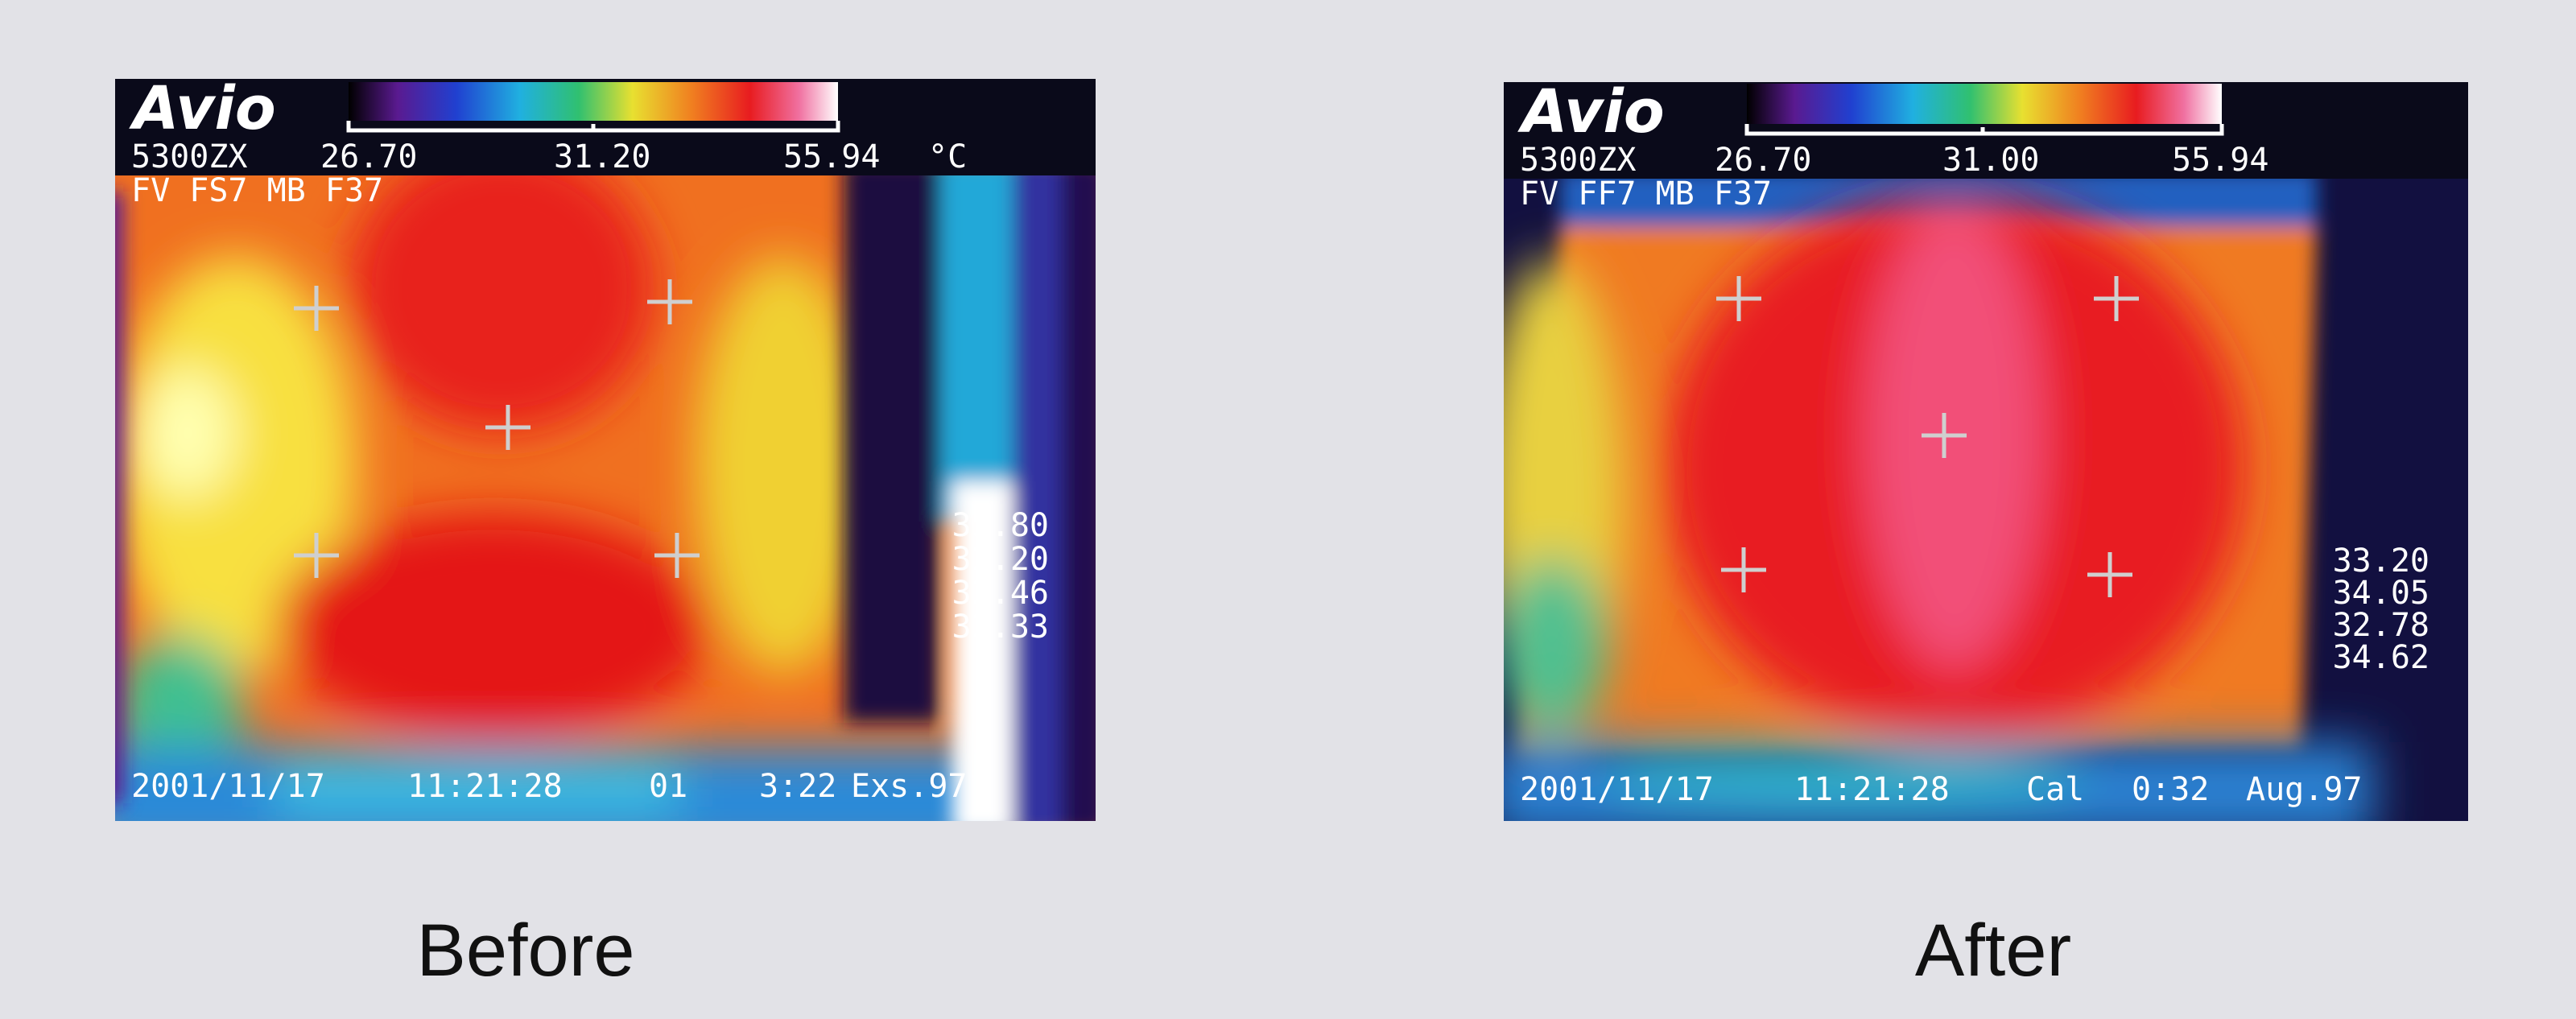 This screenshot has height=1019, width=2576. What do you see at coordinates (2381, 625) in the screenshot?
I see `reading-value: 32.78` at bounding box center [2381, 625].